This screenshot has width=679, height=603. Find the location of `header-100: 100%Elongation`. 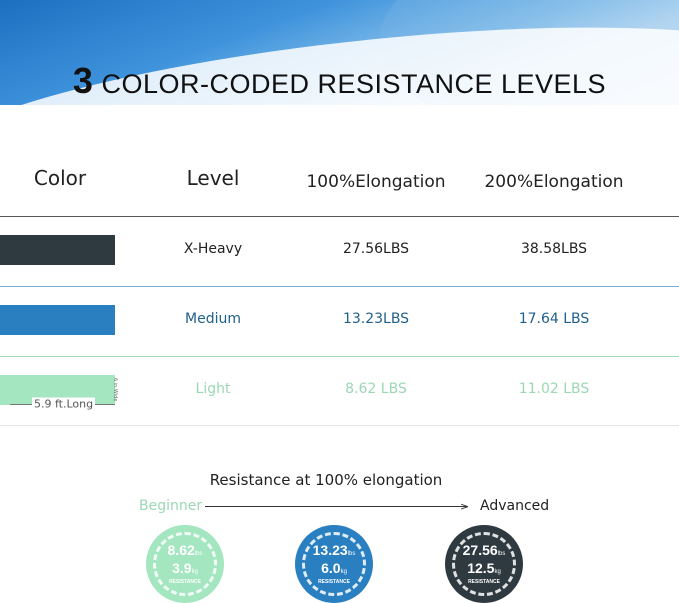

header-100: 100%Elongation is located at coordinates (376, 182).